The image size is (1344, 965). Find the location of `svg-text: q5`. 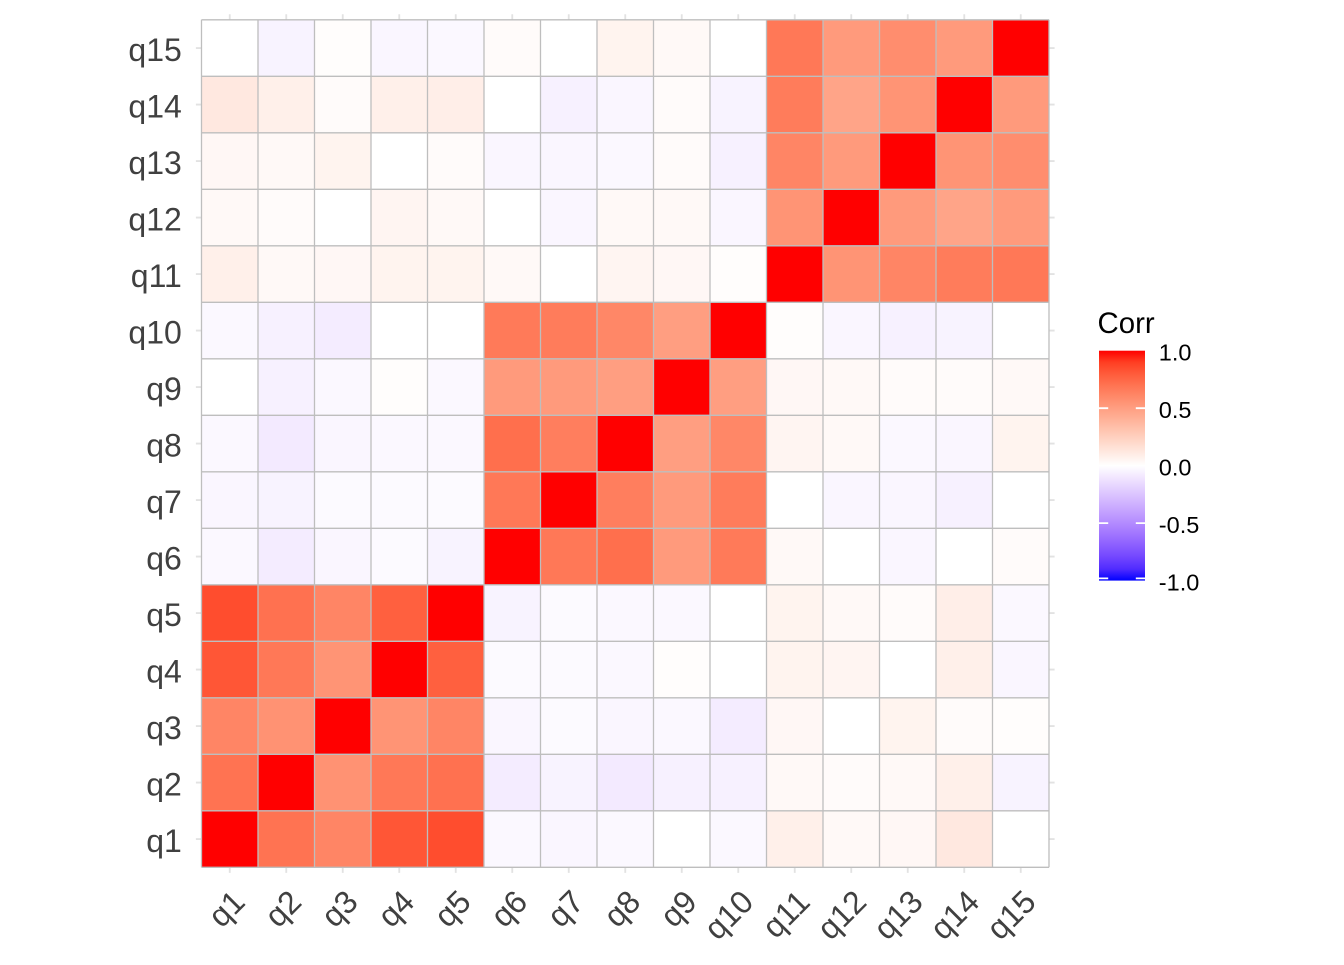

svg-text: q5 is located at coordinates (164, 615).